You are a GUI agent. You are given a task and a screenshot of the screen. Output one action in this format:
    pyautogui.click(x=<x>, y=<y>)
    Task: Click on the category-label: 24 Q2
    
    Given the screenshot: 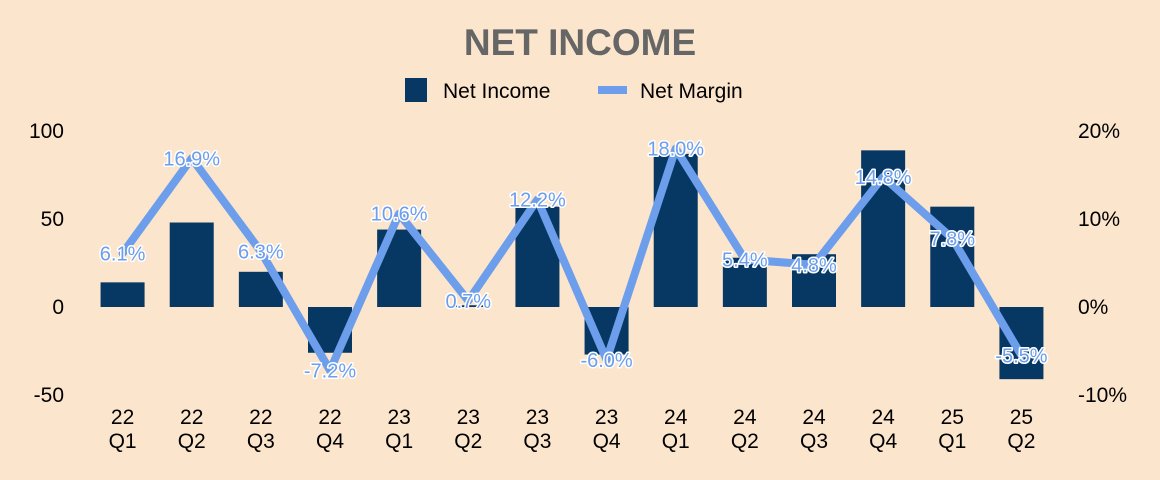 What is the action you would take?
    pyautogui.click(x=745, y=429)
    